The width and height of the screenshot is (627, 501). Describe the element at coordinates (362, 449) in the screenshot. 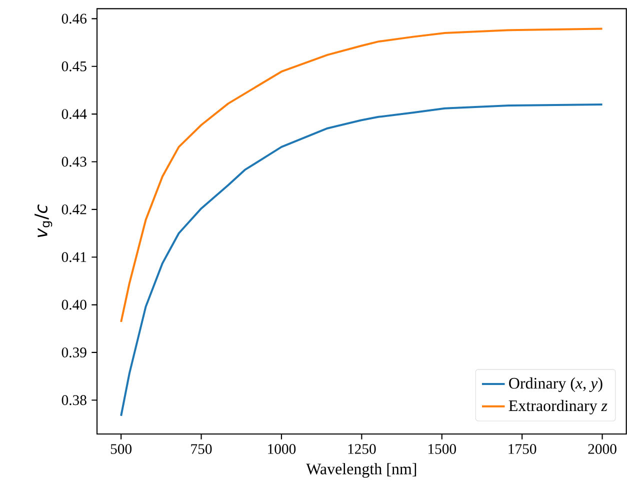

I see `x-tick-label: 1250` at that location.